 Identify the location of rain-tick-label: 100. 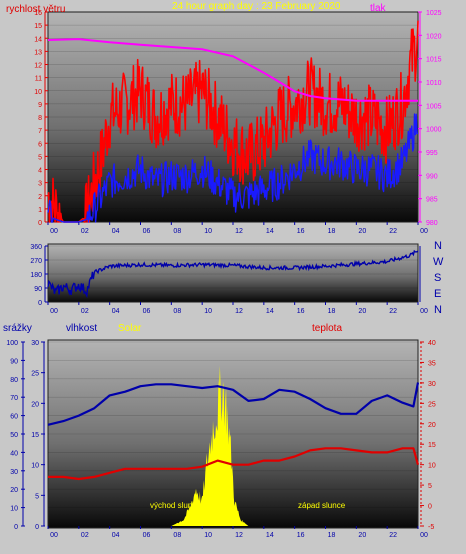
(12, 343).